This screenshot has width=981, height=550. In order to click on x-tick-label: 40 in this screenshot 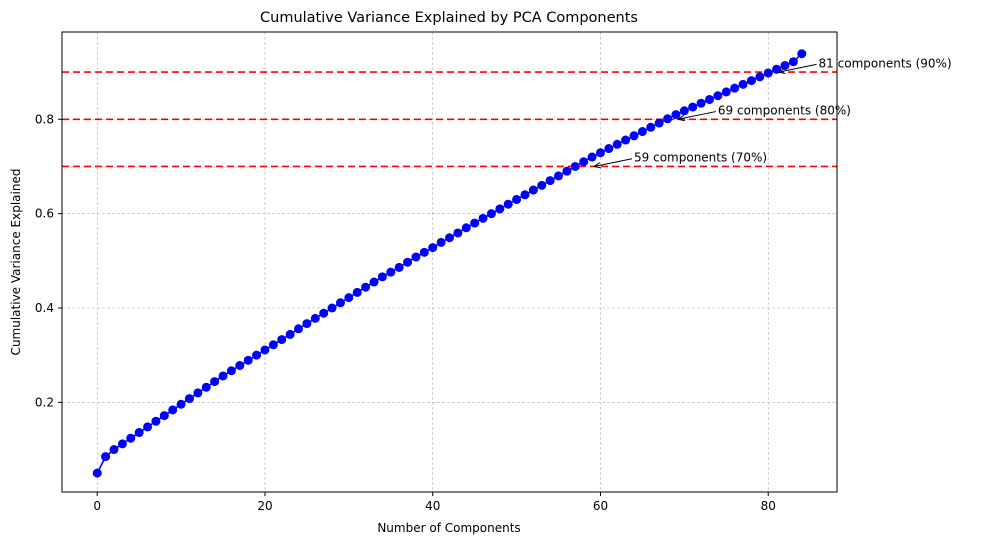, I will do `click(432, 506)`.